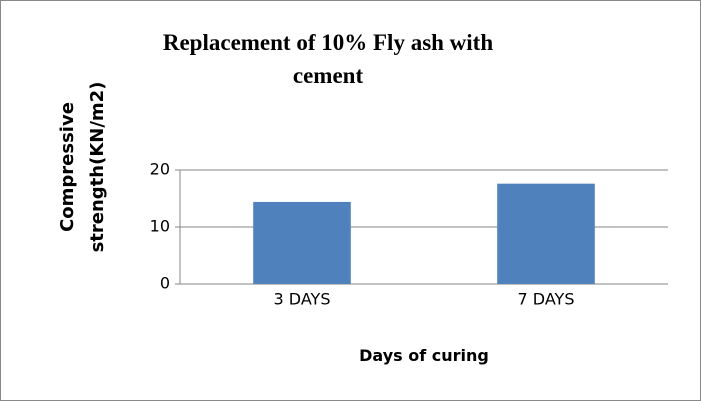 Image resolution: width=701 pixels, height=401 pixels. What do you see at coordinates (160, 226) in the screenshot?
I see `y-tick-label: 10` at bounding box center [160, 226].